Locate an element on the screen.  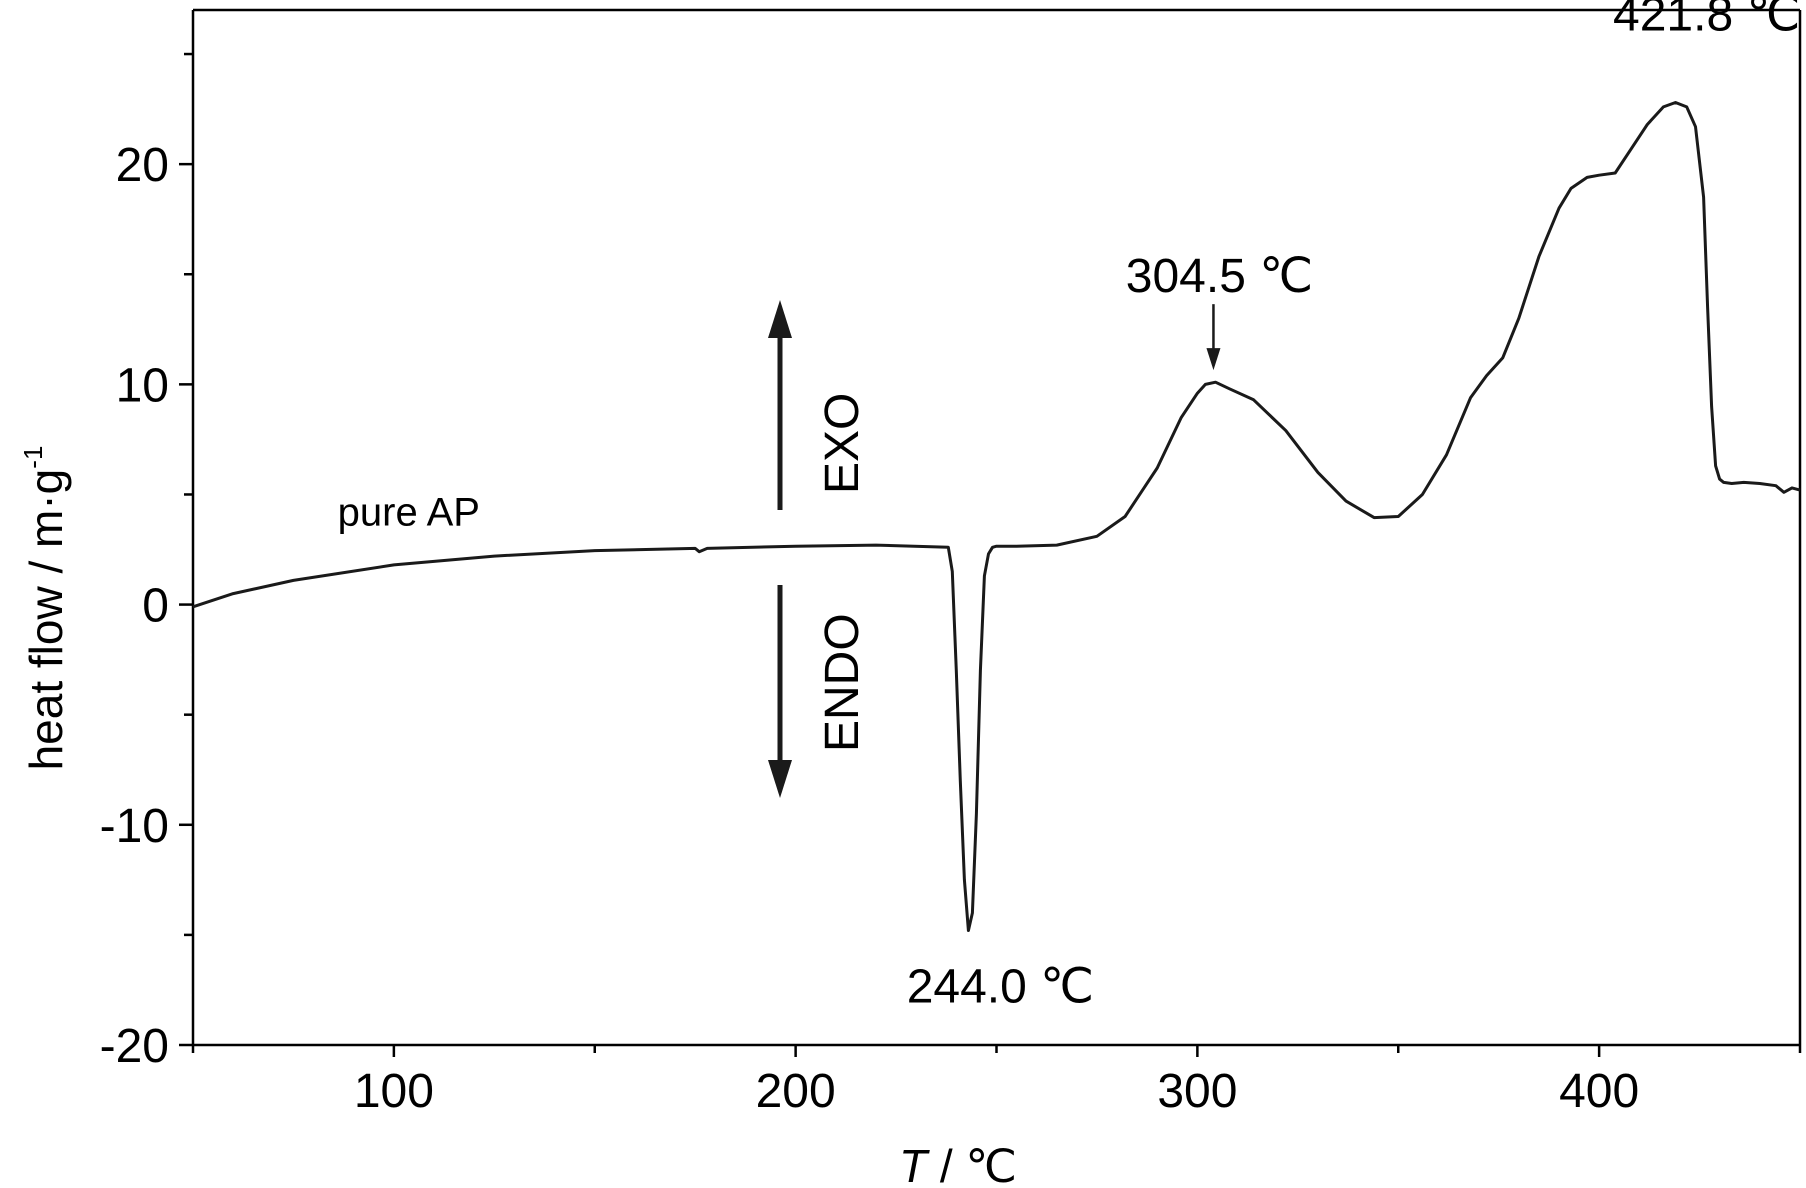
peak-label-244: 244.0 ℃ is located at coordinates (1000, 986).